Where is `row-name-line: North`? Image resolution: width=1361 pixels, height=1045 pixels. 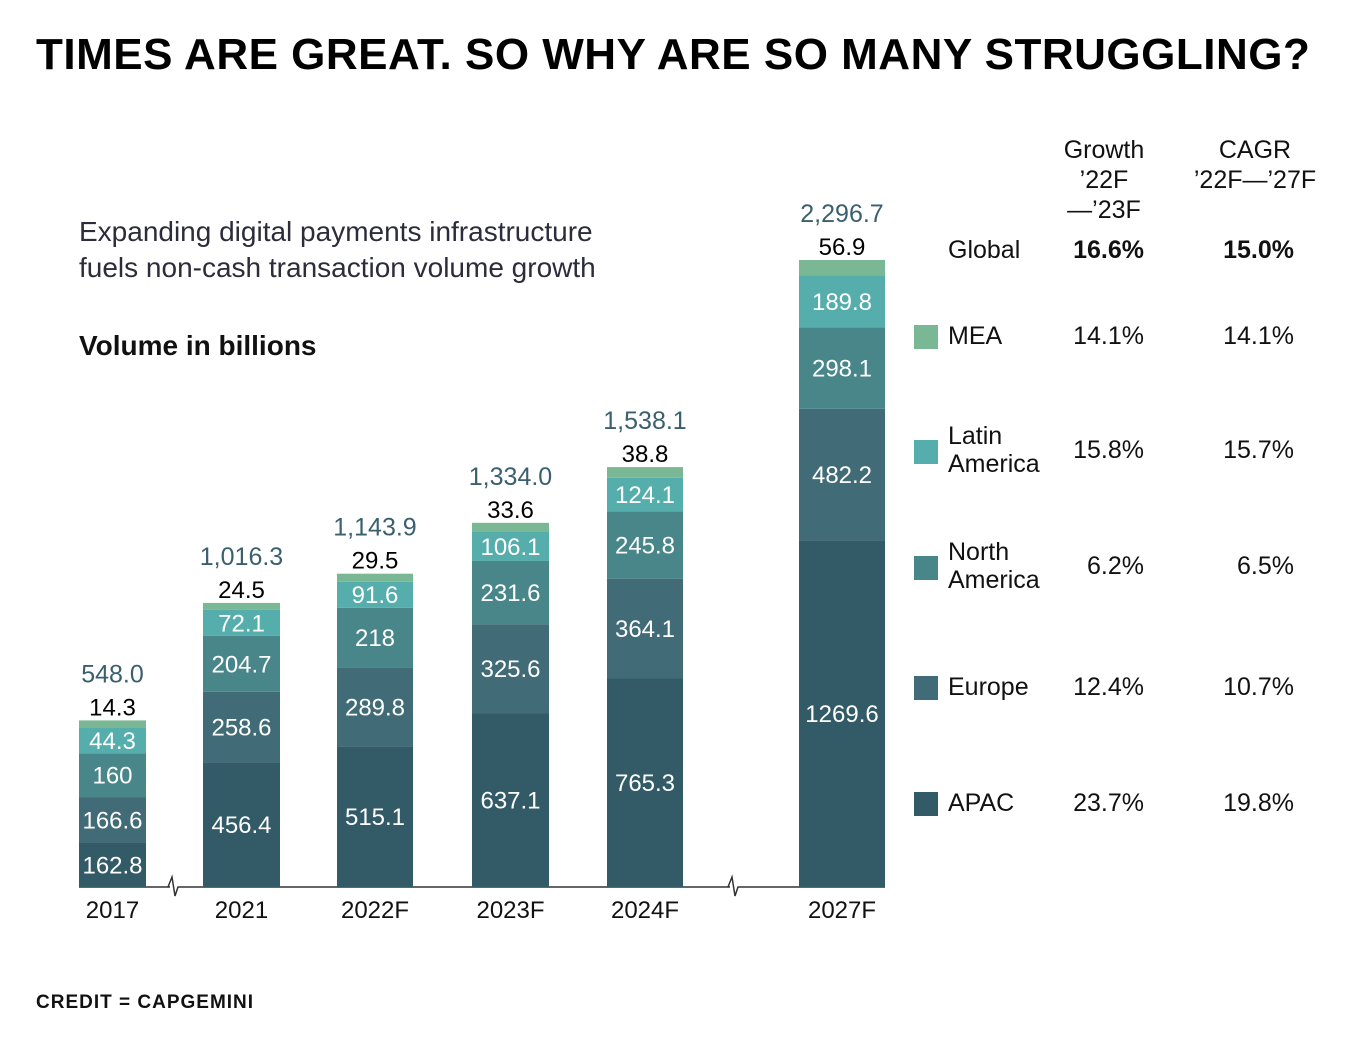 row-name-line: North is located at coordinates (979, 552).